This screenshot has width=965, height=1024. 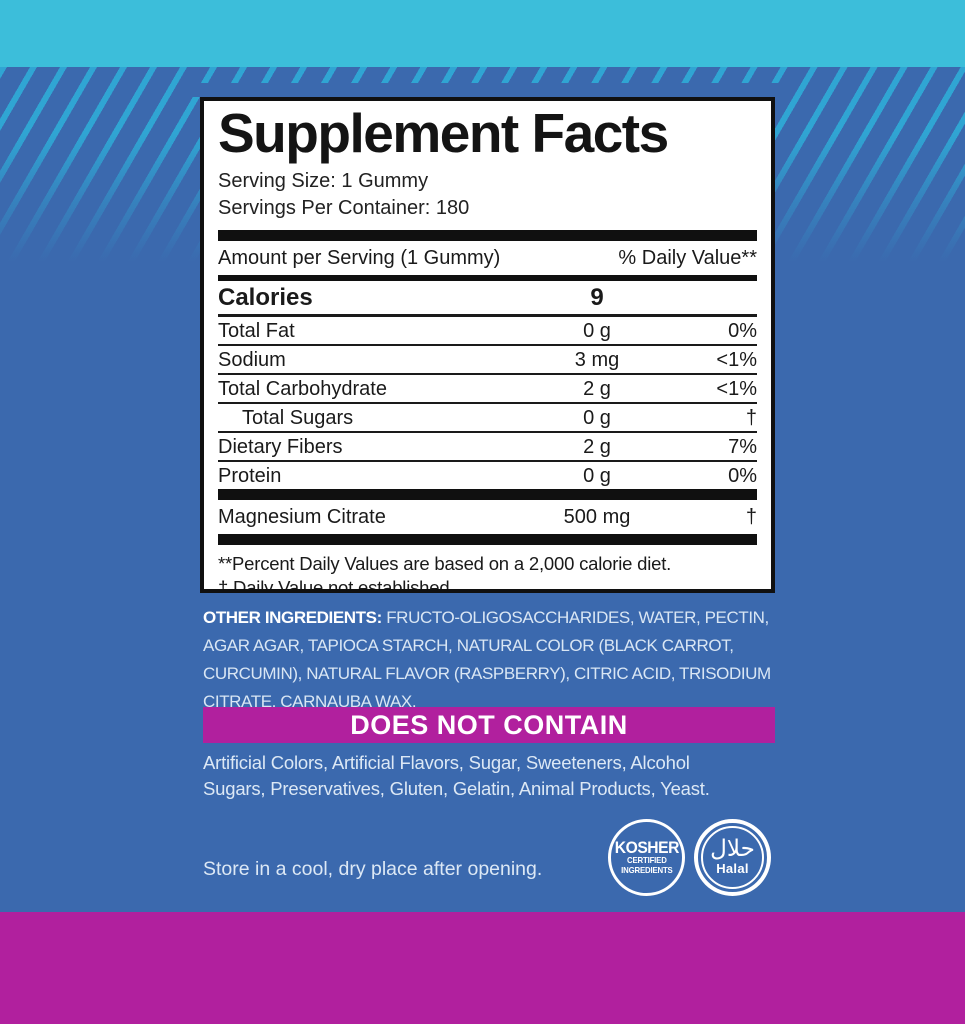 What do you see at coordinates (487, 278) in the screenshot?
I see `divider-medium` at bounding box center [487, 278].